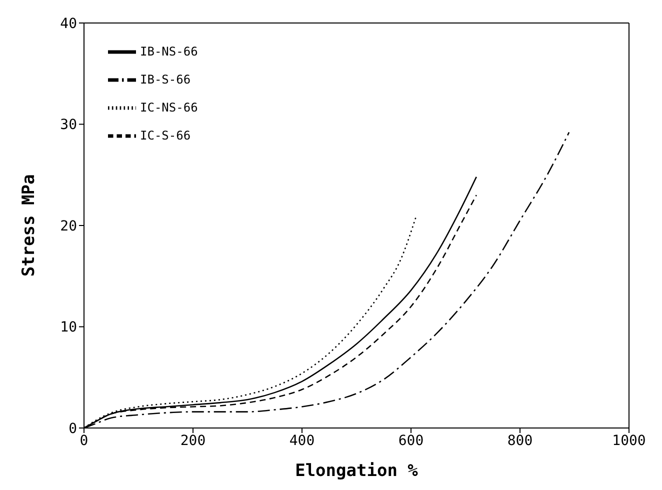 Image resolution: width=662 pixels, height=490 pixels. I want to click on legend-label: IC-S-66, so click(165, 135).